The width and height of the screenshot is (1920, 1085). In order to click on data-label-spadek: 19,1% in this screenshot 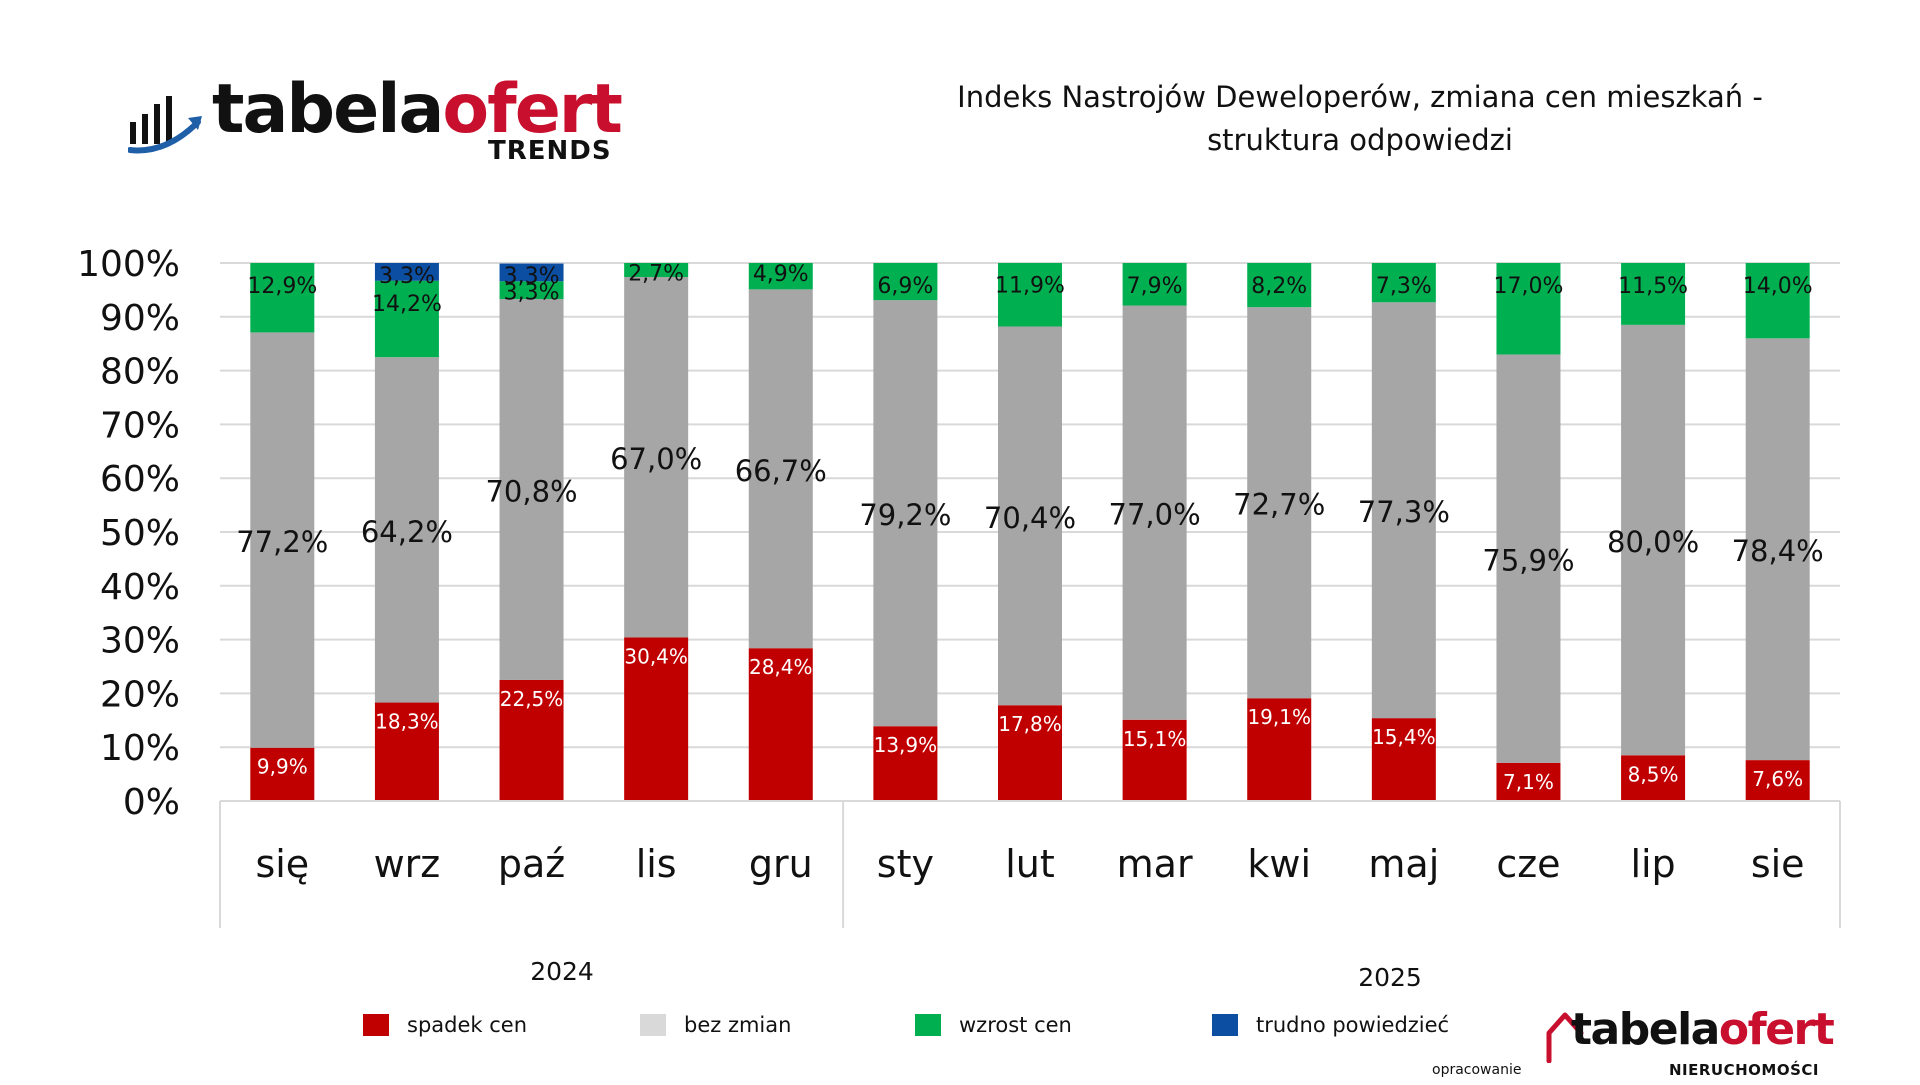, I will do `click(1279, 717)`.